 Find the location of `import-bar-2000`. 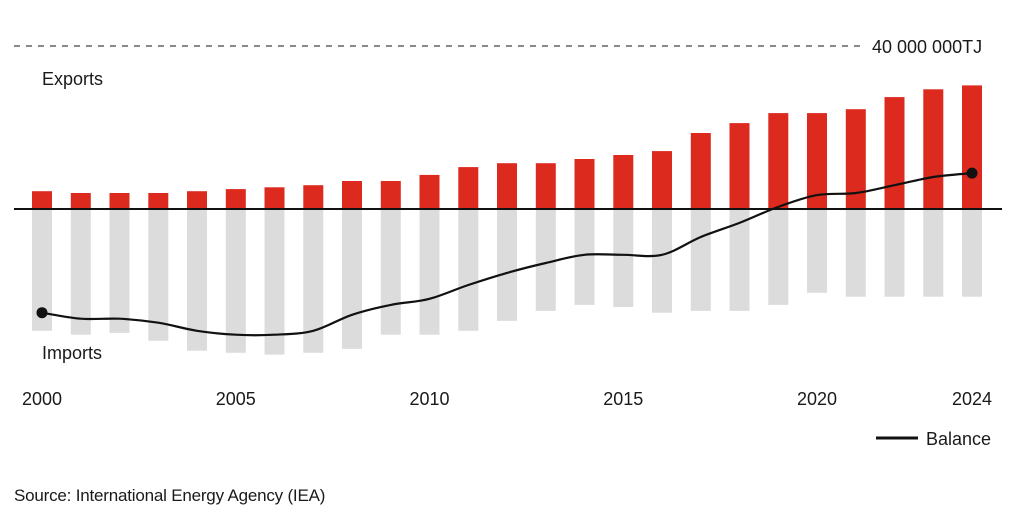

import-bar-2000 is located at coordinates (42, 270).